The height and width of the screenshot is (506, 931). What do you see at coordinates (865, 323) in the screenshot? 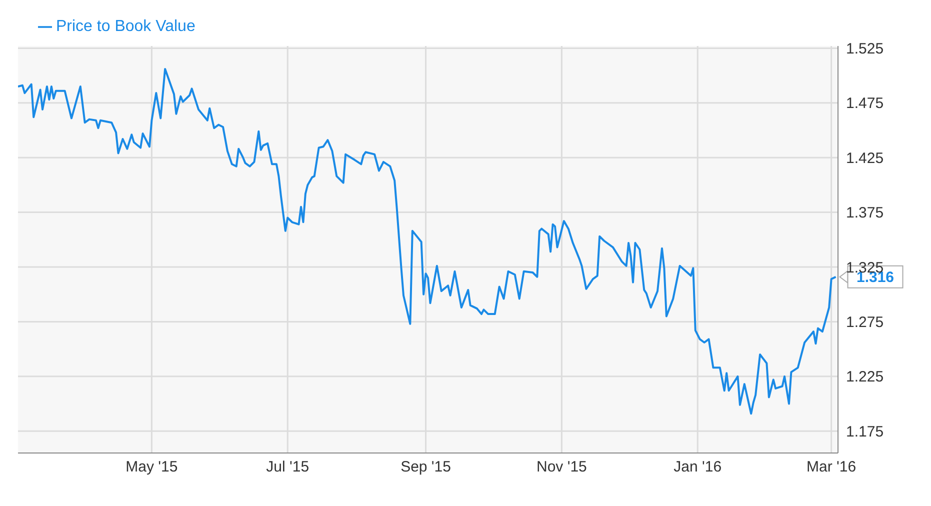
I see `y-tick-label: 1.275` at bounding box center [865, 323].